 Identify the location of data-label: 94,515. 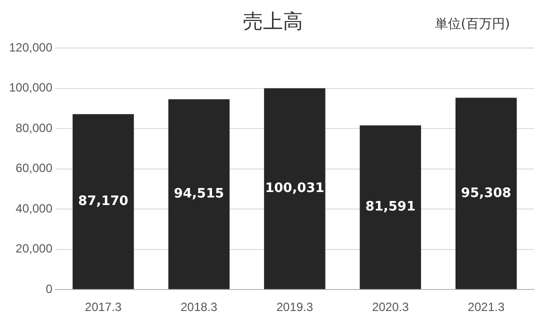
(199, 194).